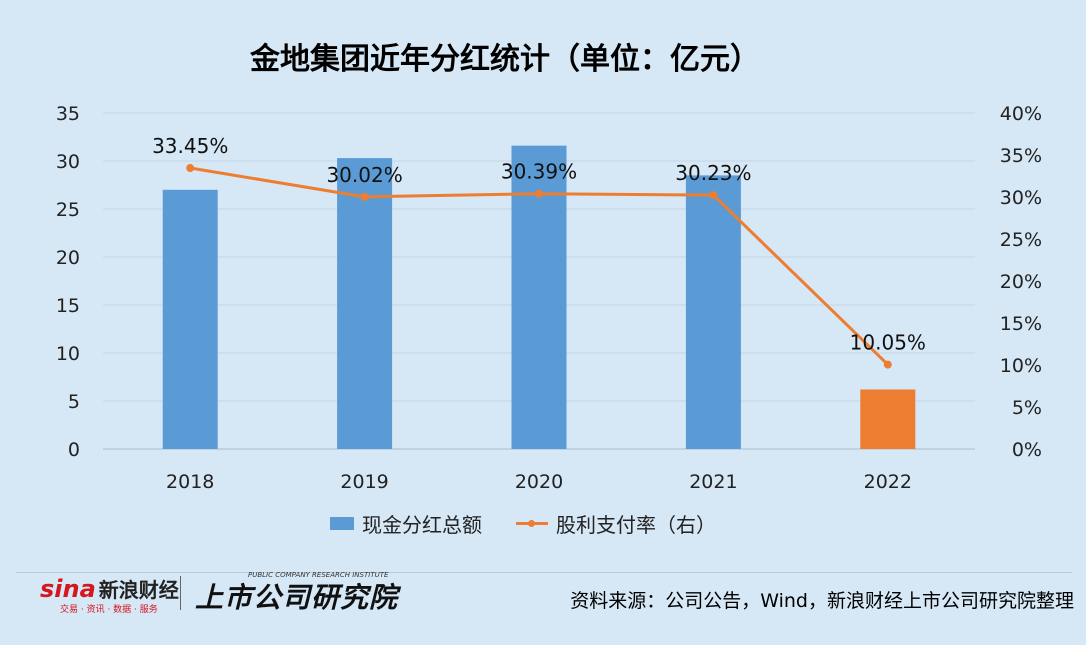  I want to click on logo-divider, so click(180, 593).